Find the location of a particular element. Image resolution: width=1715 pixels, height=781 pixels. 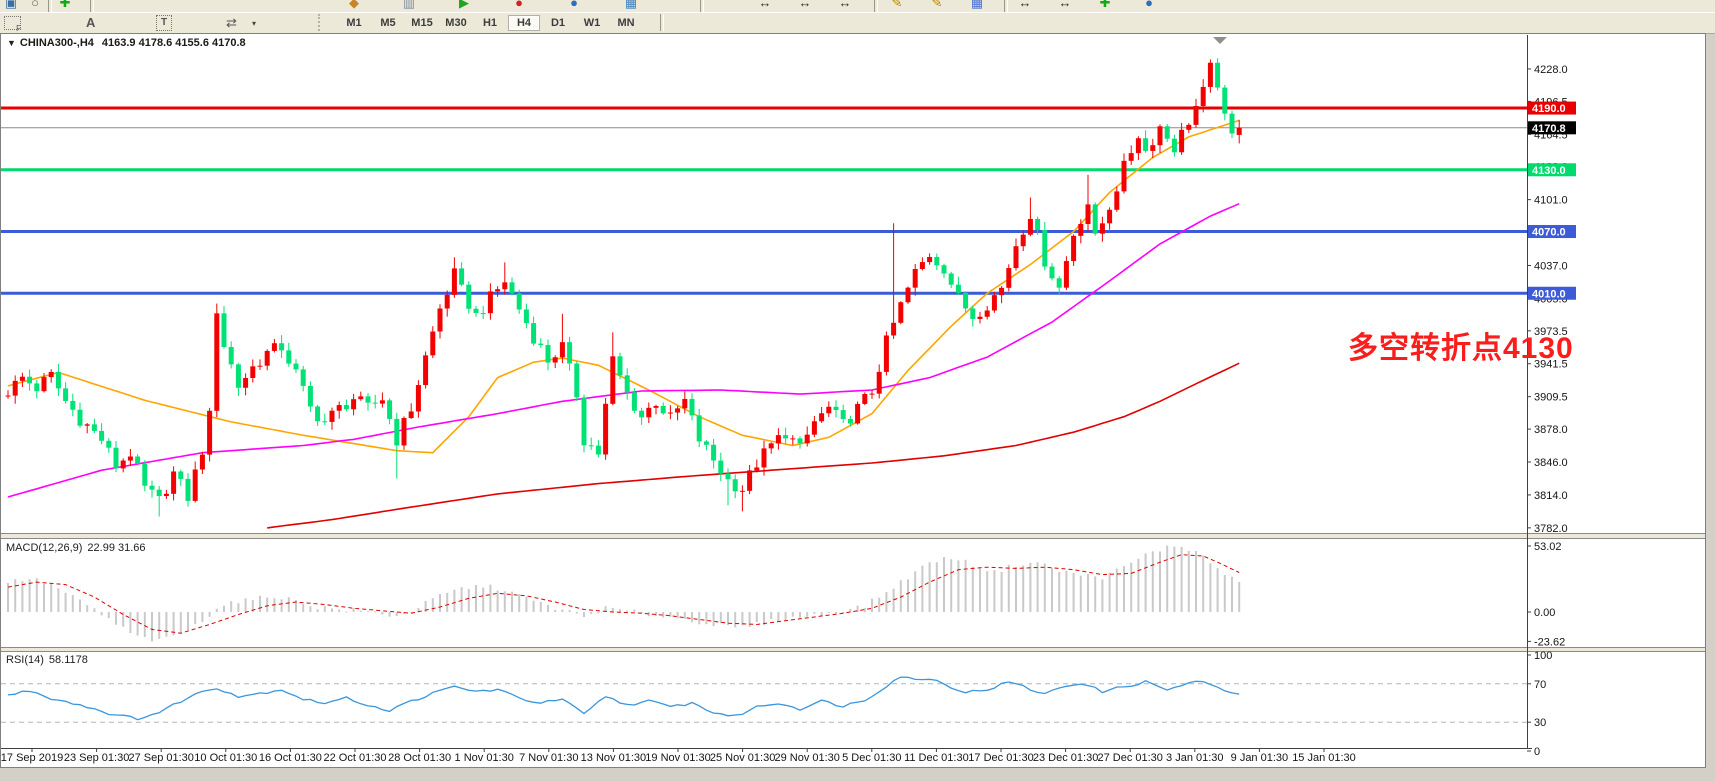

price-tick-label: 3814.0 is located at coordinates (1551, 496).